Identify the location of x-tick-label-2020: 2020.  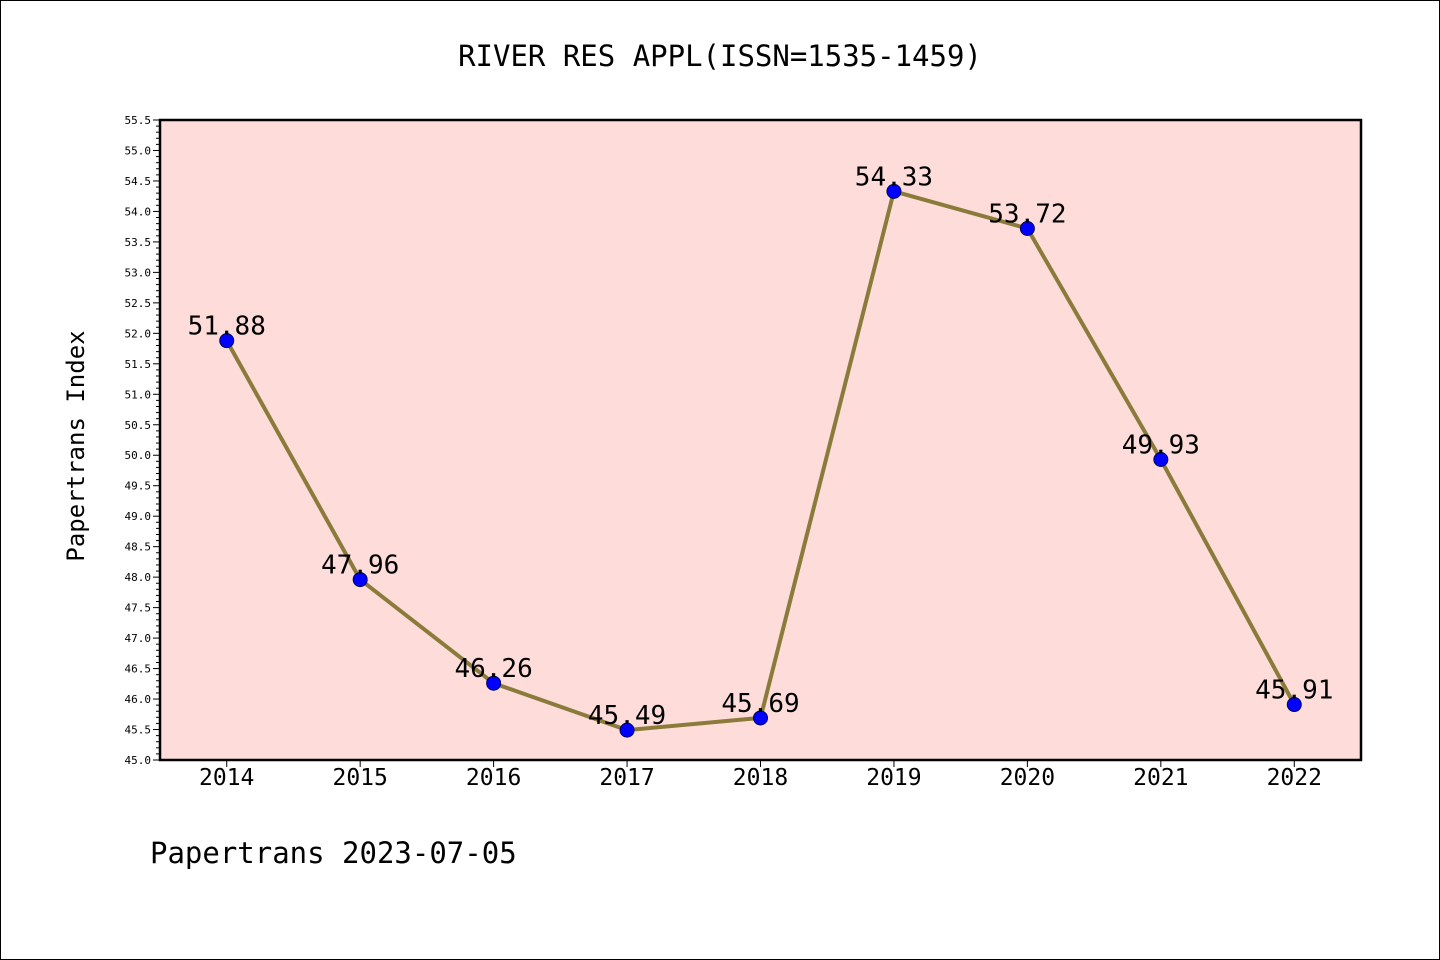
(1027, 778).